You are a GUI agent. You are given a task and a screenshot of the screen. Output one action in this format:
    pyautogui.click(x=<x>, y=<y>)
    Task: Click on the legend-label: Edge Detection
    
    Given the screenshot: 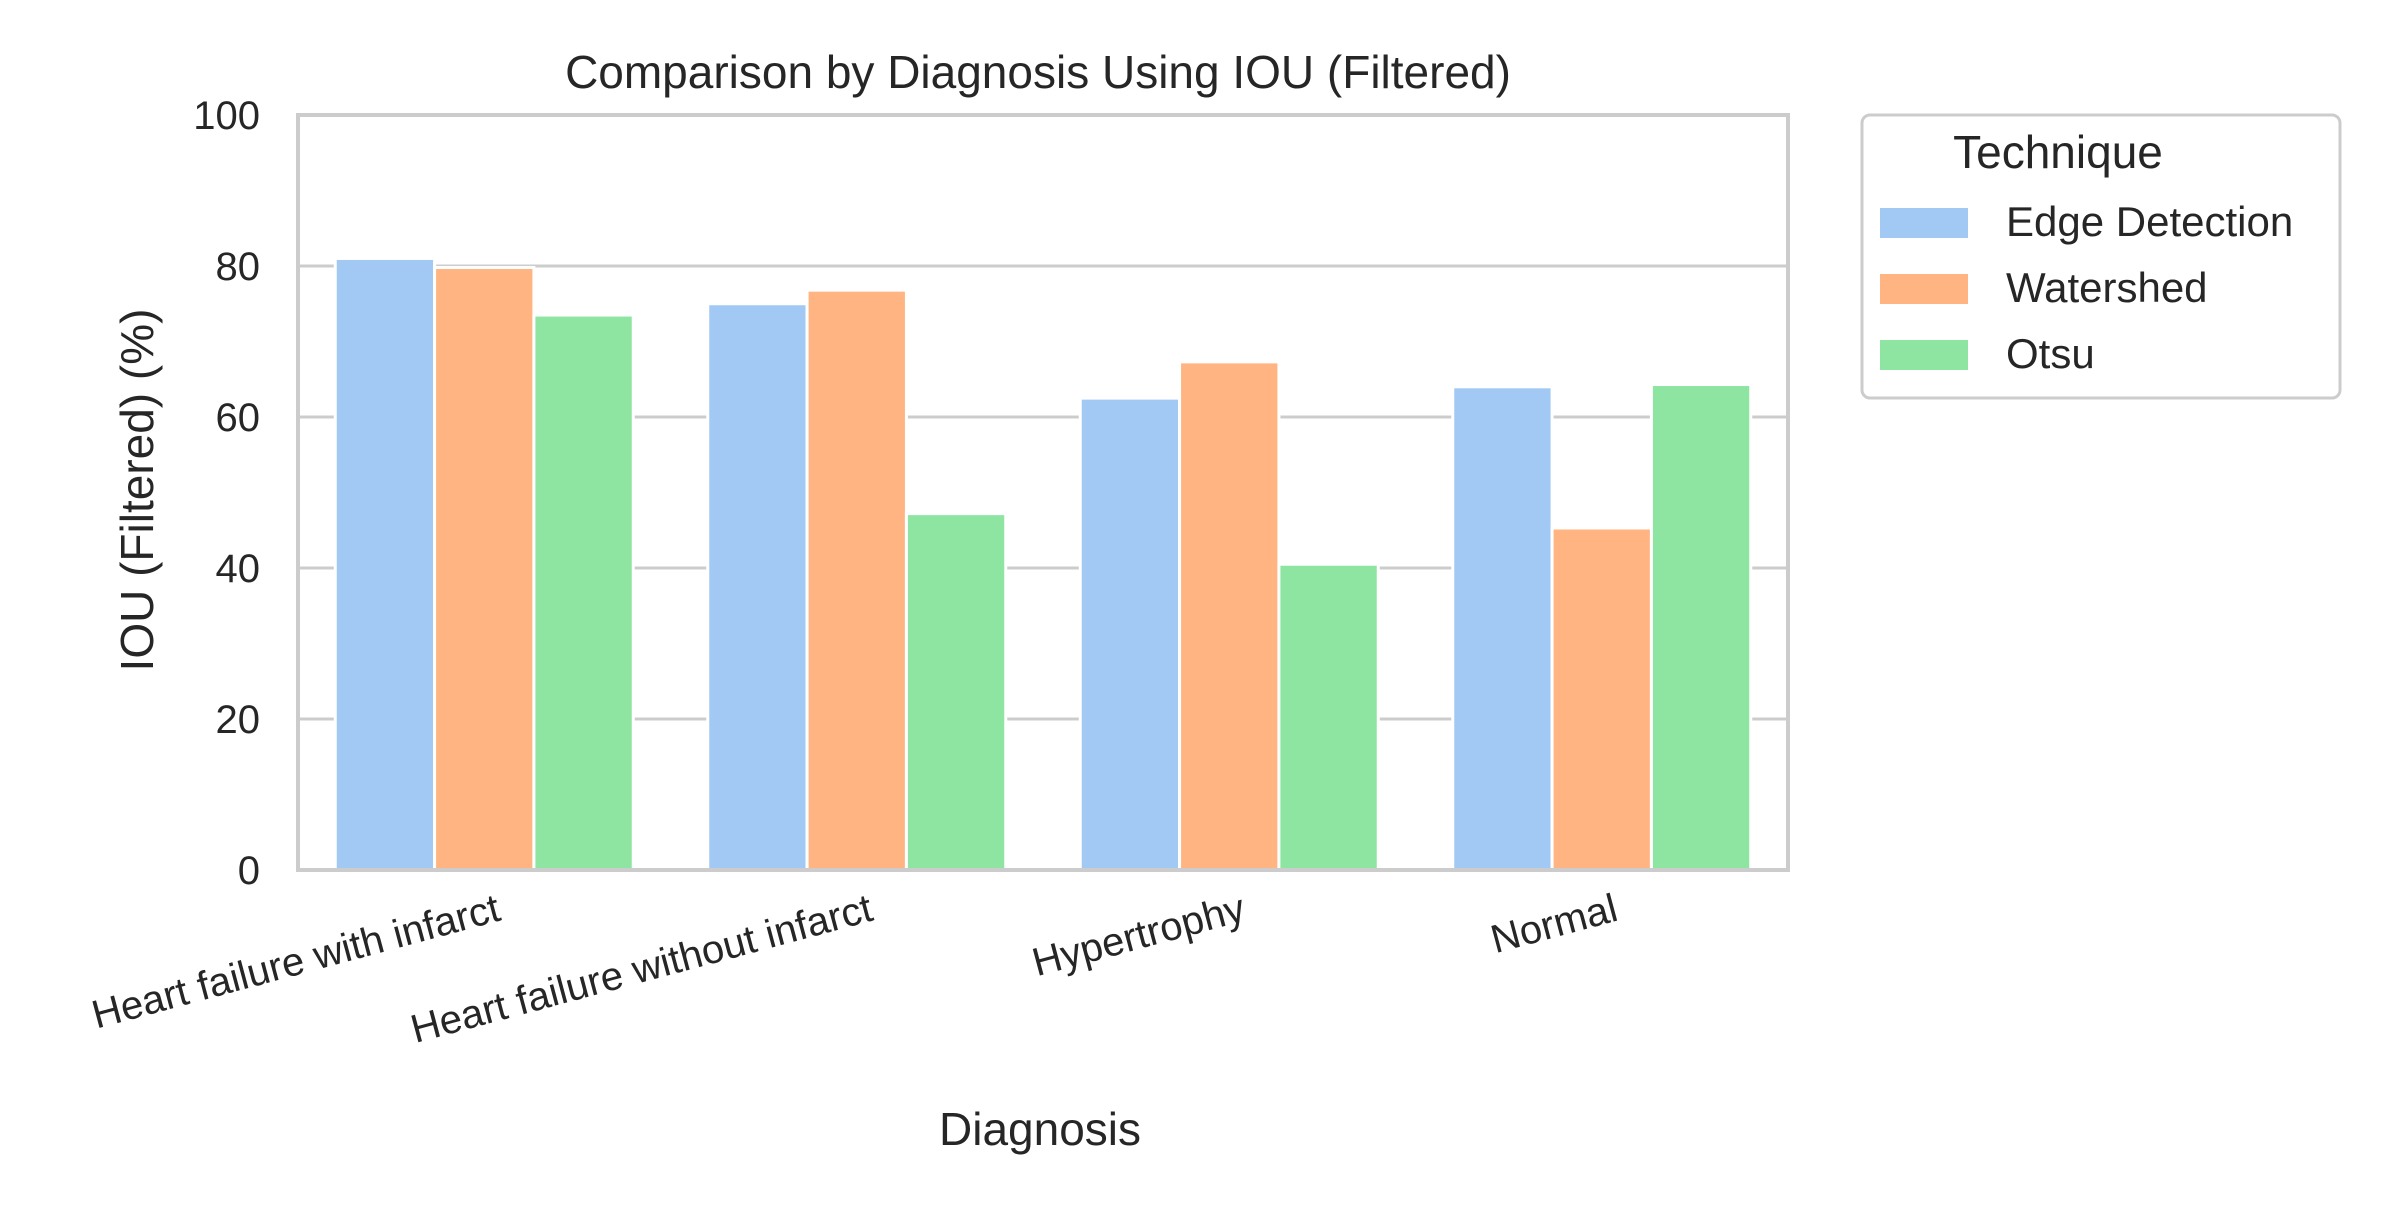 What is the action you would take?
    pyautogui.click(x=2149, y=221)
    